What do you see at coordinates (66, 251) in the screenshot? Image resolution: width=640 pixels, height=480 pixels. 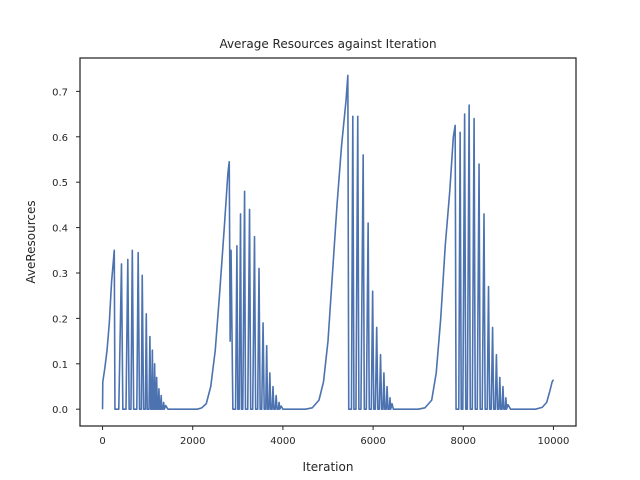 I see `y-axis-ticks: 0.0 0.1 0.2 0.3 0.4 0.5 0.6 0.7` at bounding box center [66, 251].